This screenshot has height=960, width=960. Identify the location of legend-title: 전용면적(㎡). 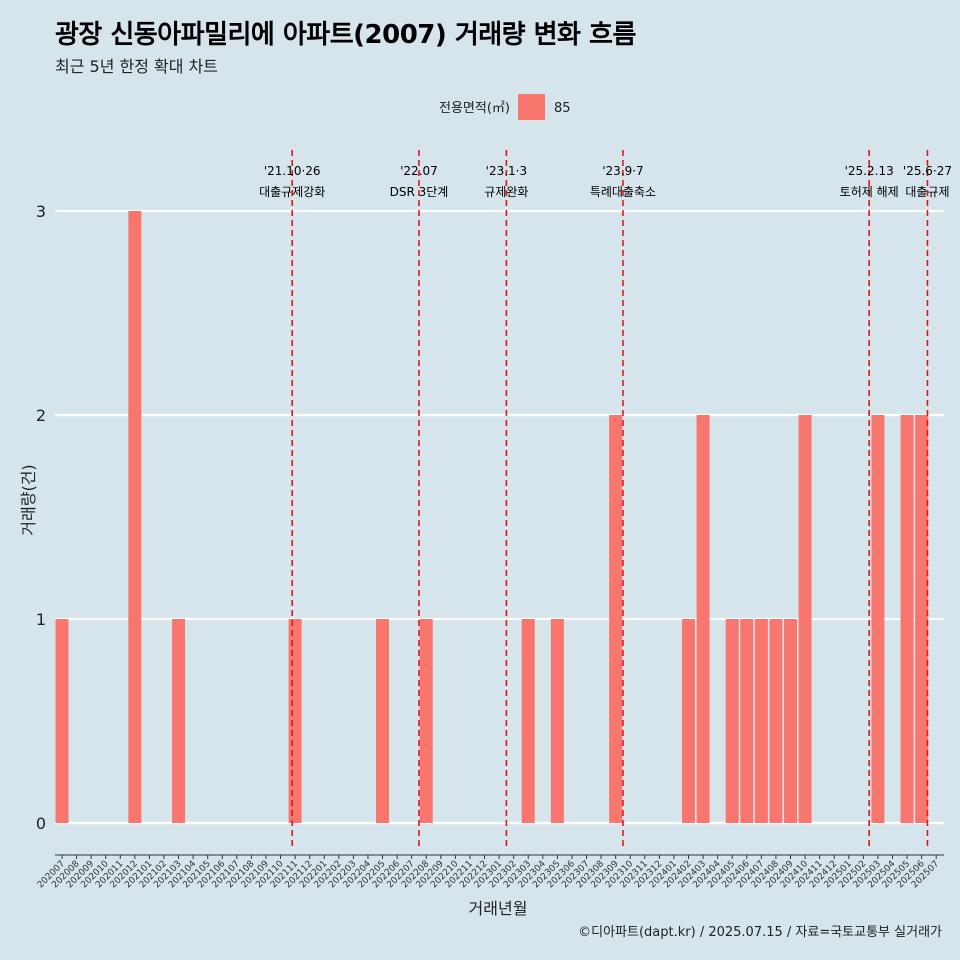
(474, 108).